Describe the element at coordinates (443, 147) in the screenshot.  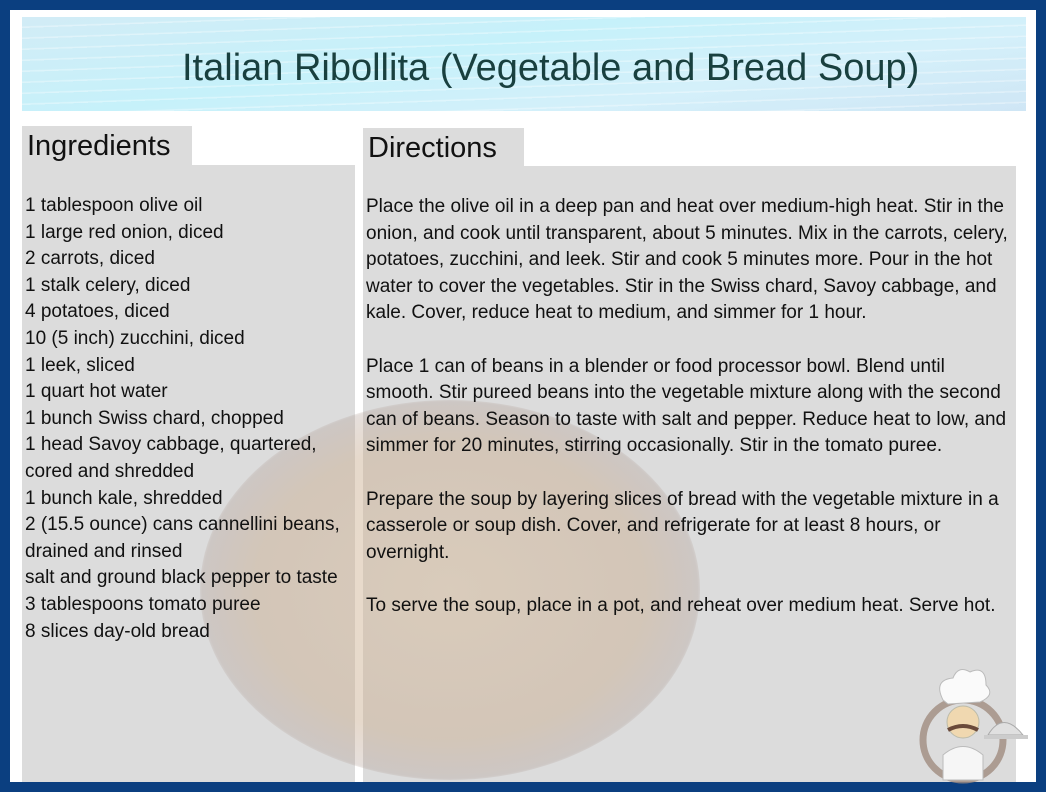
I see `directions-heading: Directions` at that location.